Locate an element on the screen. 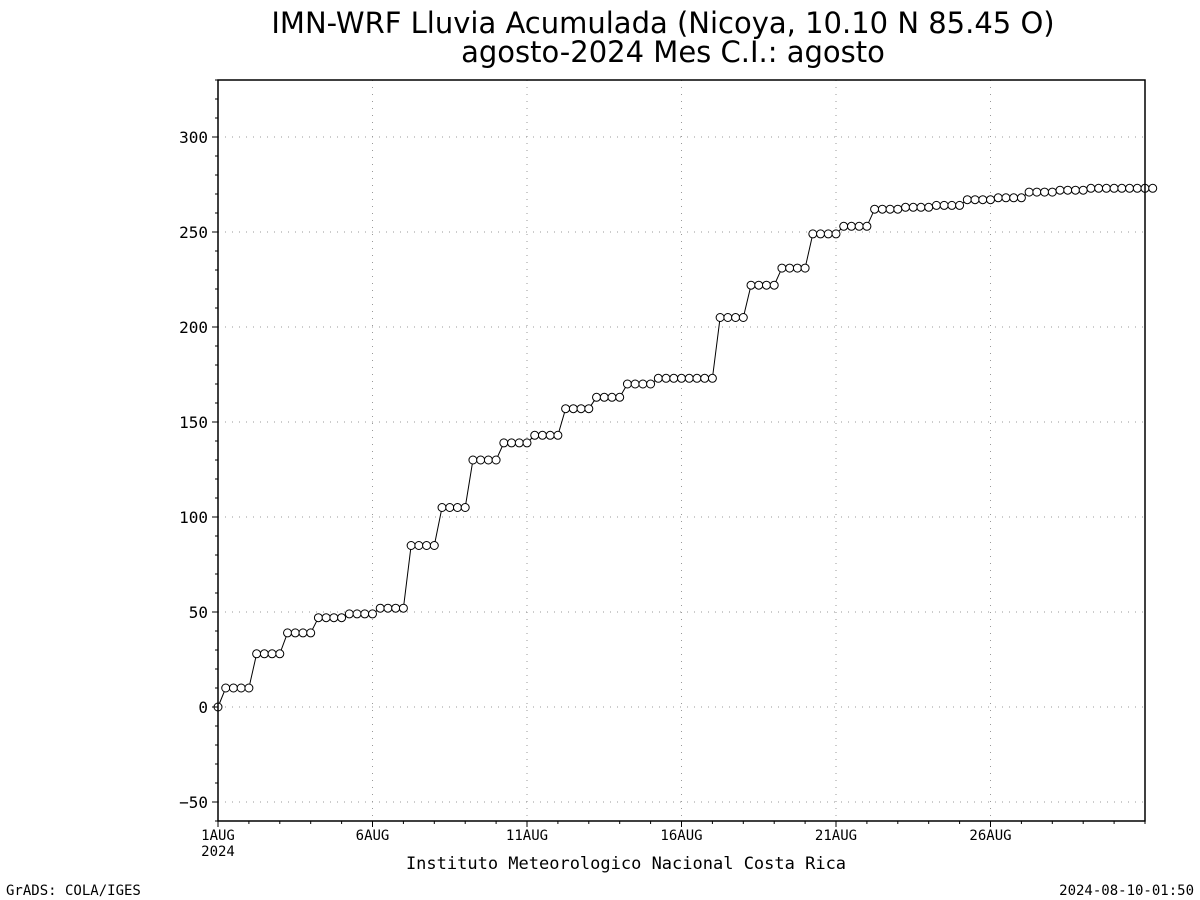 The height and width of the screenshot is (900, 1200). footer-timestamp: 2024-08-10-01:50 is located at coordinates (1126, 891).